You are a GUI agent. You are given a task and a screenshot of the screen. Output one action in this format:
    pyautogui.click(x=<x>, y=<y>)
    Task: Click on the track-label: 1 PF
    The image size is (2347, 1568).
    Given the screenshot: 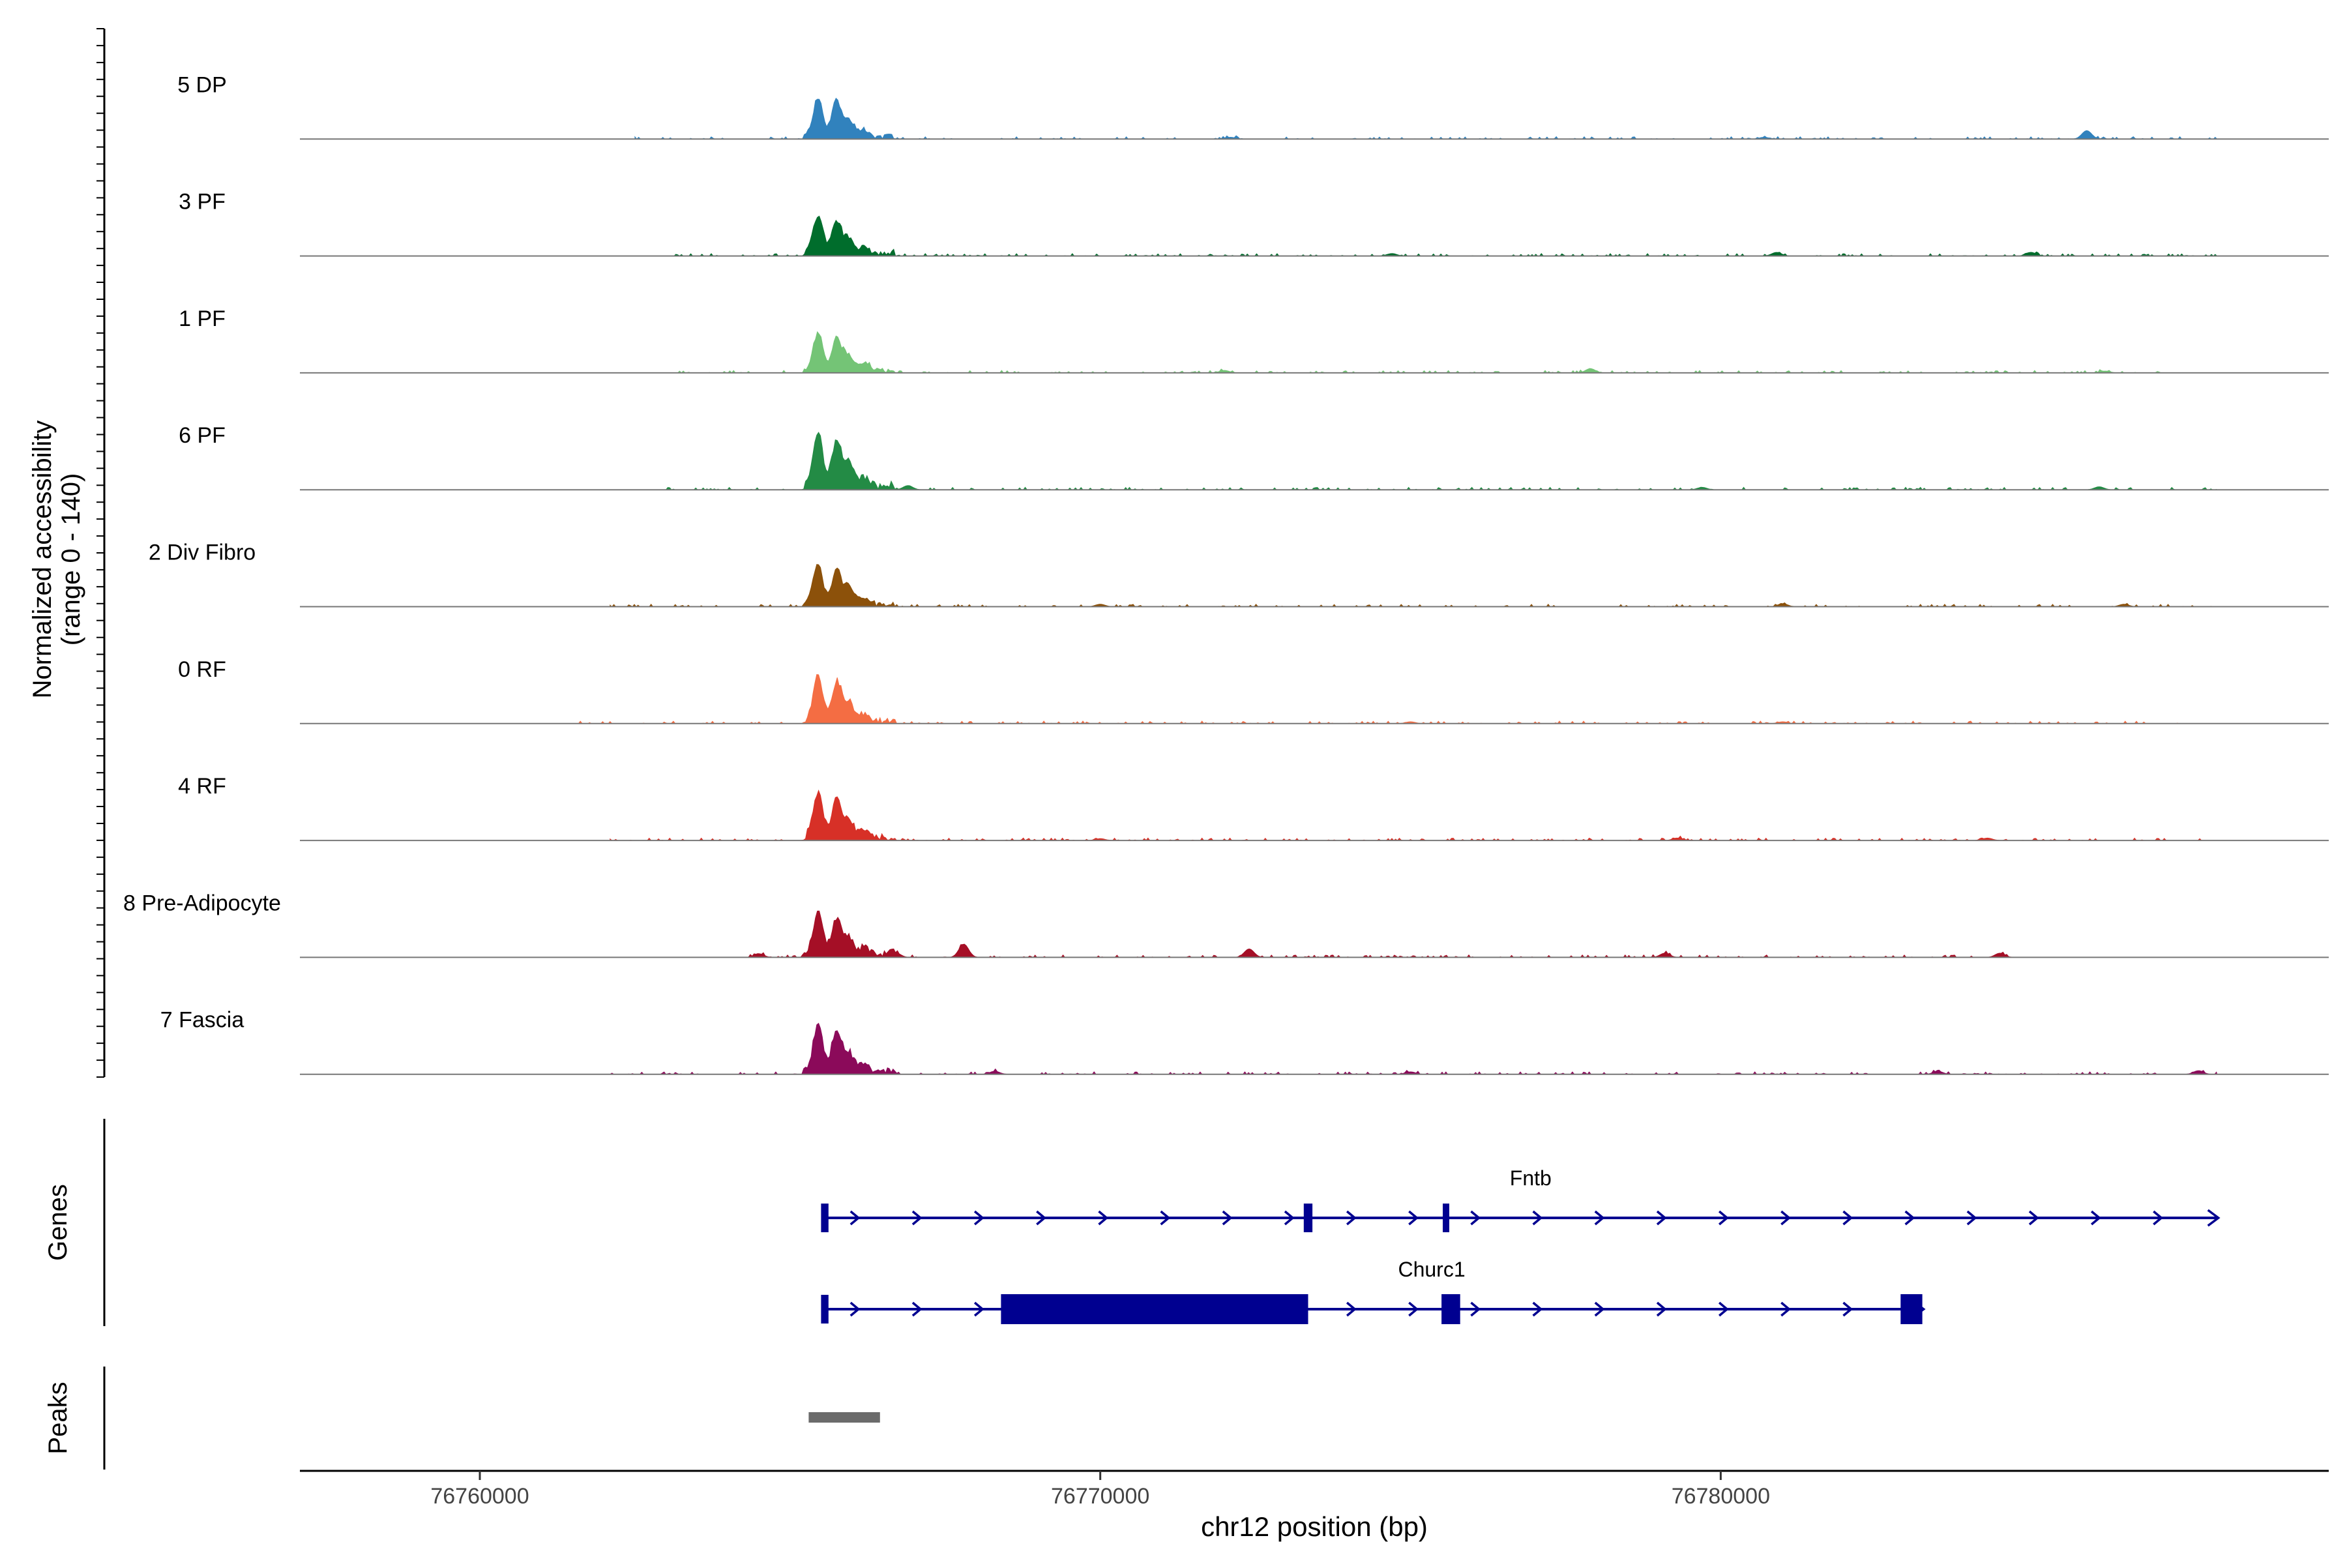 What is the action you would take?
    pyautogui.click(x=202, y=318)
    